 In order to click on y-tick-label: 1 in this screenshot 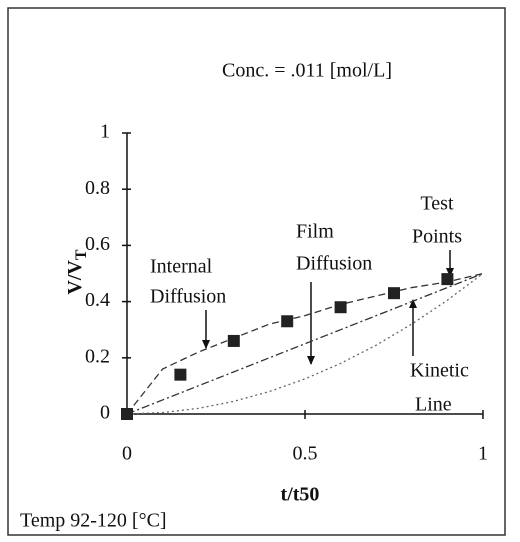, I will do `click(105, 132)`.